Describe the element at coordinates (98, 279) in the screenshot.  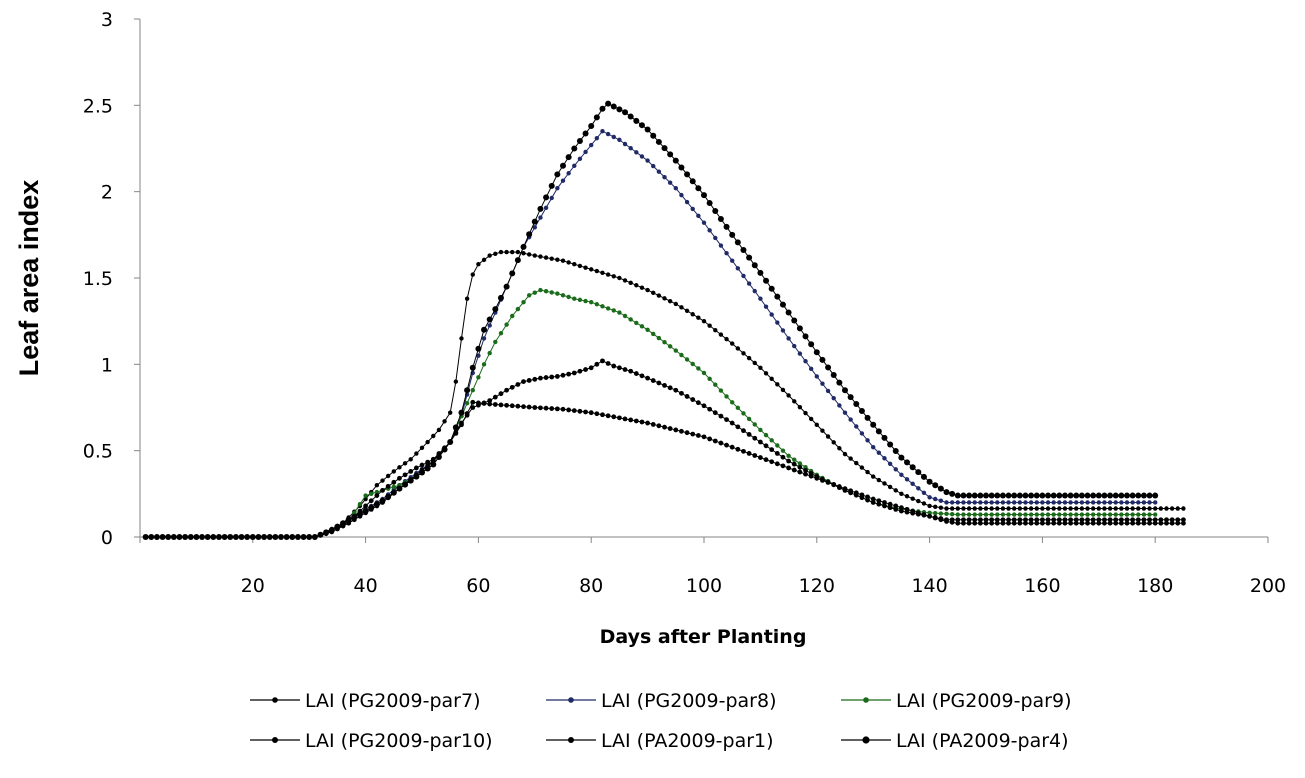
I see `y-tick-label: 1.5` at that location.